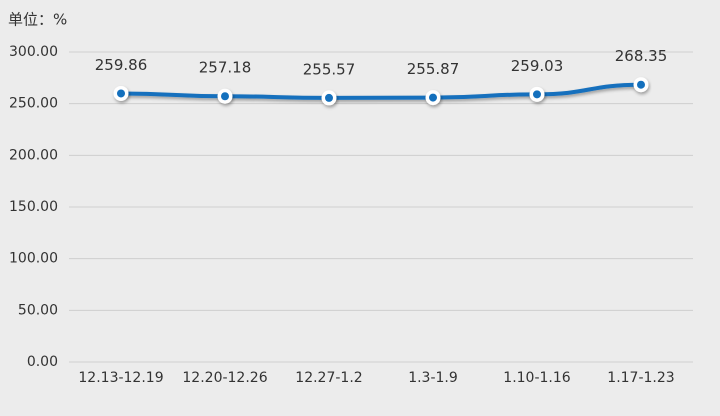 The height and width of the screenshot is (416, 720). Describe the element at coordinates (33, 259) in the screenshot. I see `y-tick-label: 100.00` at that location.